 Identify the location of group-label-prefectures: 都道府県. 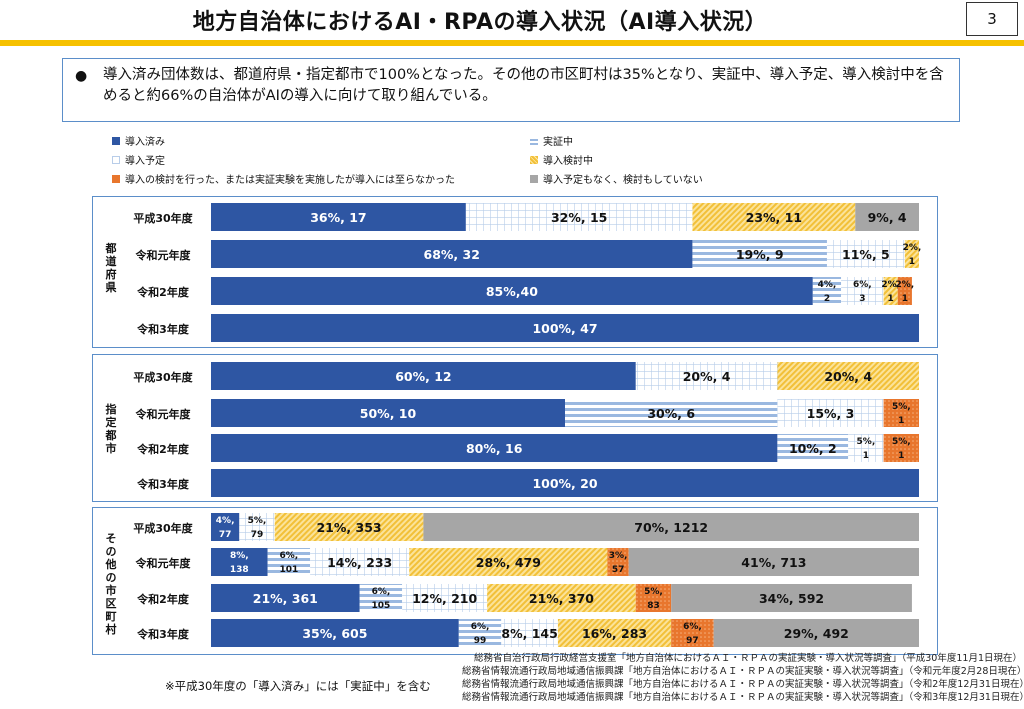
(111, 268).